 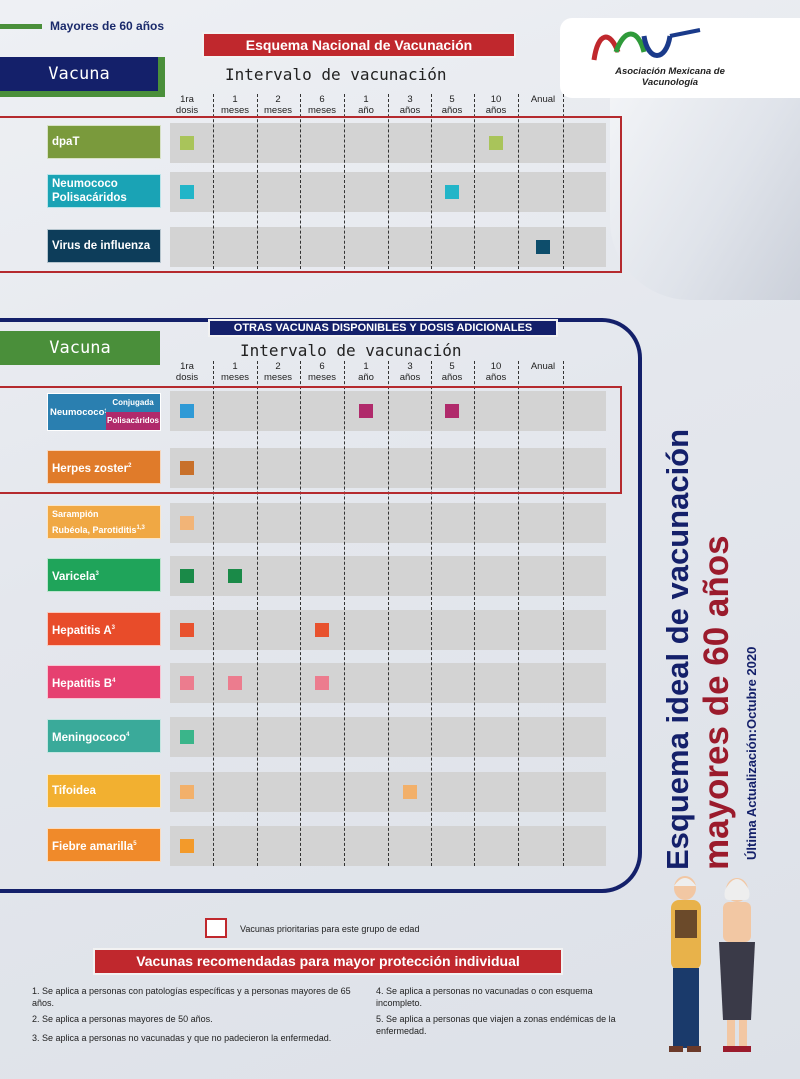 I want to click on header-accent-line, so click(x=21, y=26).